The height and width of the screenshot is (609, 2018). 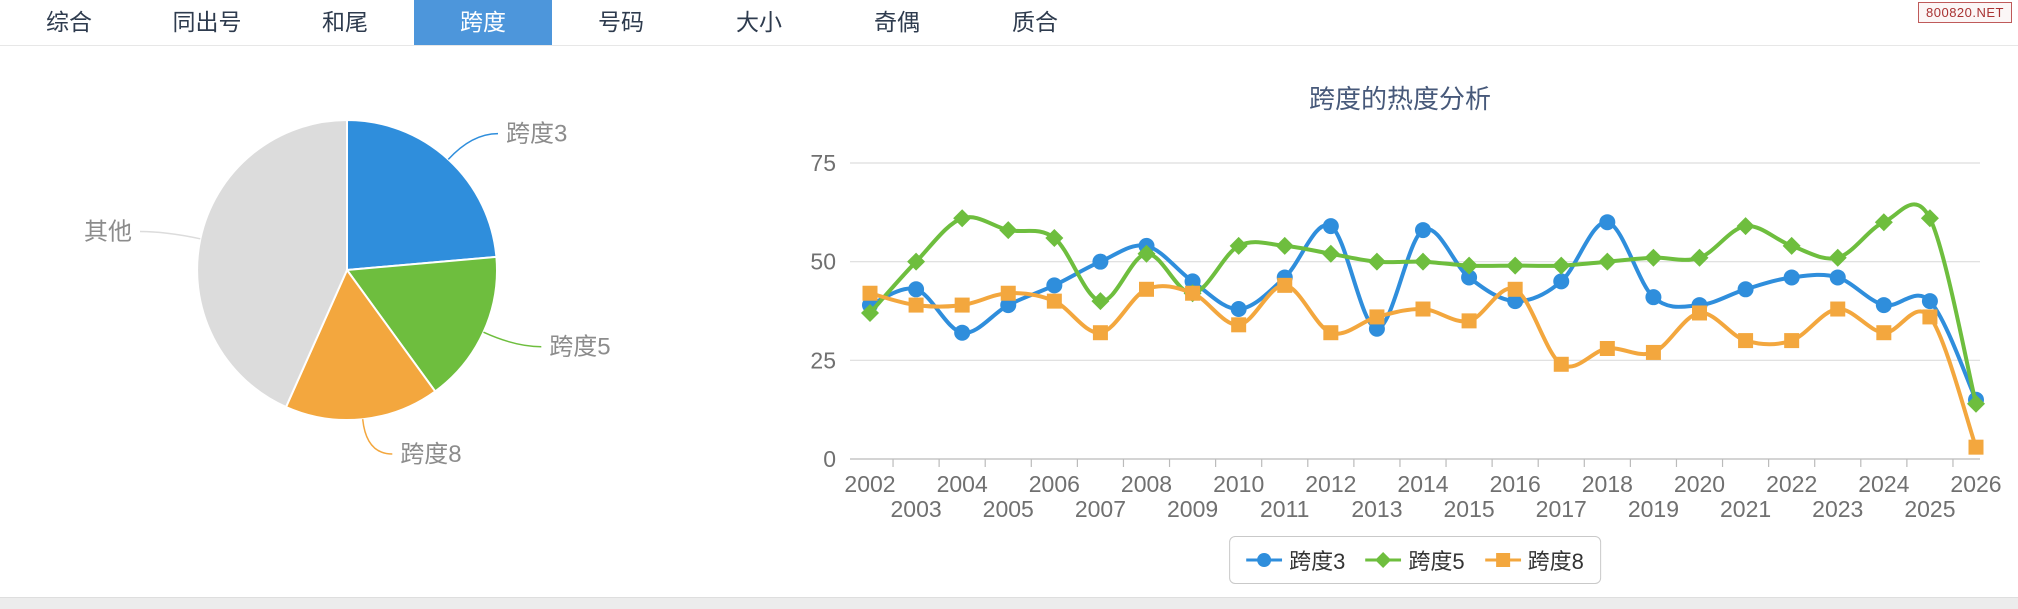 I want to click on tab-item-1: 同出号, so click(x=207, y=22).